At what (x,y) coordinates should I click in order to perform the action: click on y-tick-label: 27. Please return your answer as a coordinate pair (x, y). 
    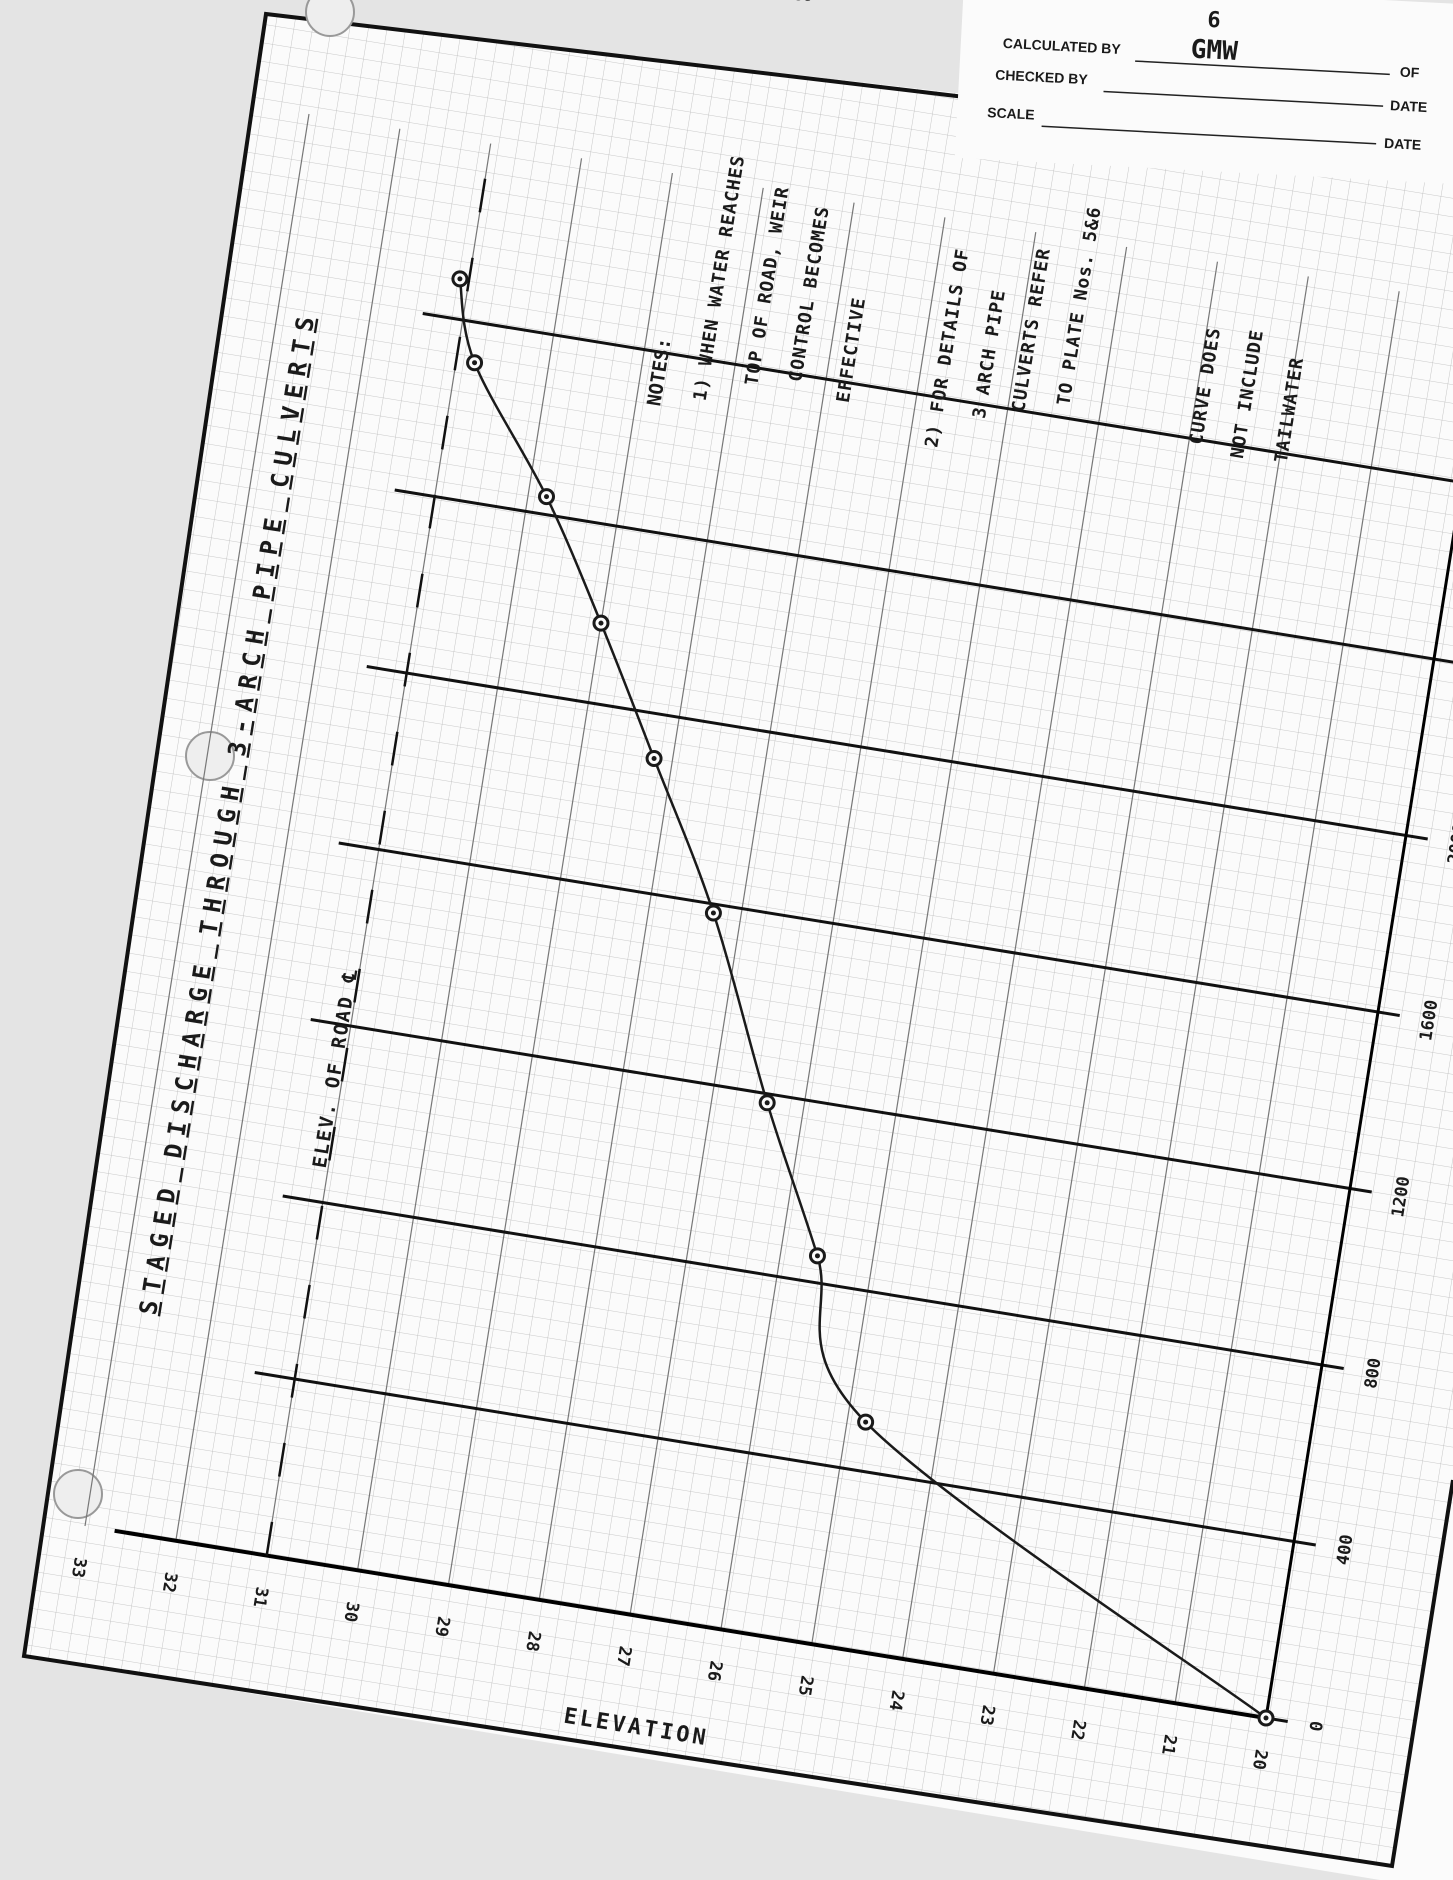
    Looking at the image, I should click on (623, 1655).